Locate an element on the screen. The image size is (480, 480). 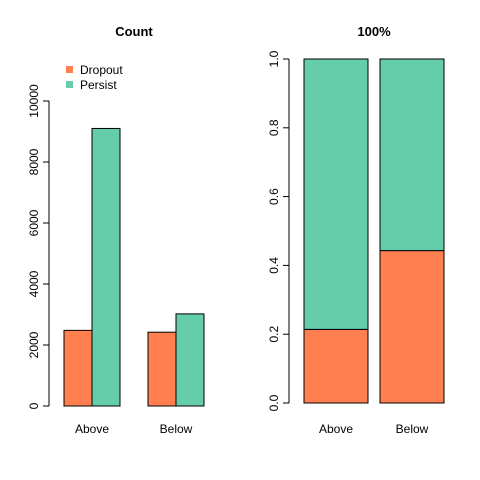
count-x-labels: Above Below is located at coordinates (134, 429).